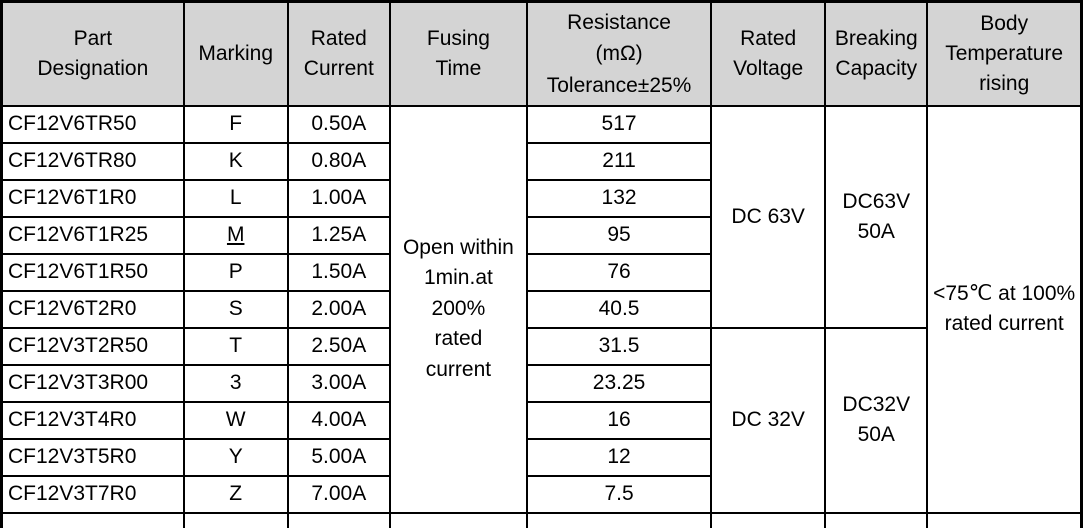  What do you see at coordinates (235, 161) in the screenshot?
I see `marking-cell: K` at bounding box center [235, 161].